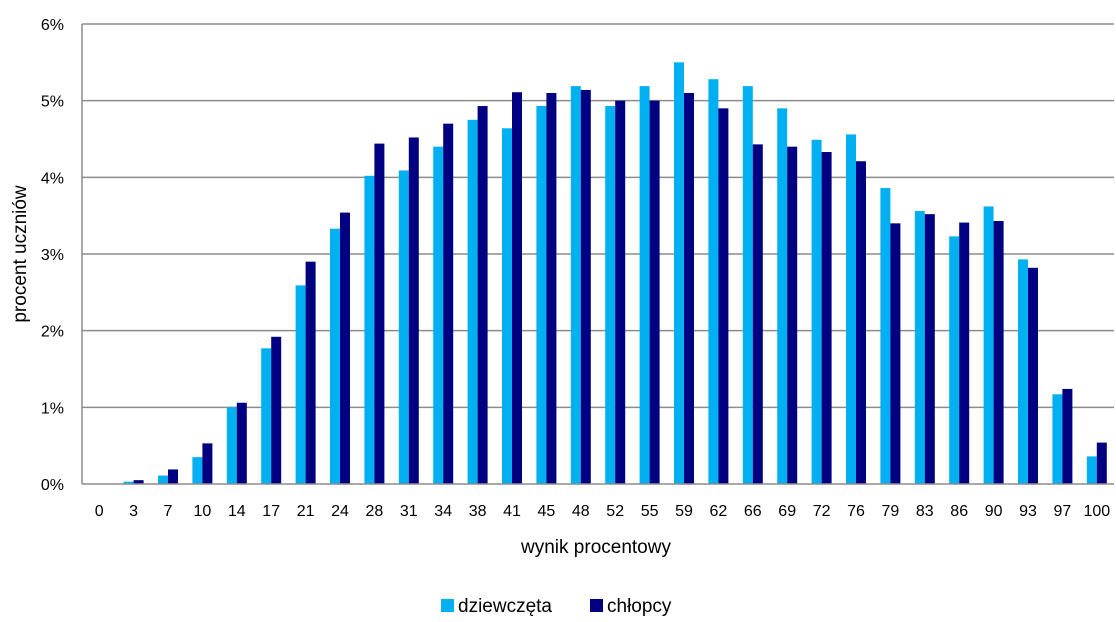 This screenshot has width=1116, height=622. I want to click on x-tick-label: 14, so click(237, 511).